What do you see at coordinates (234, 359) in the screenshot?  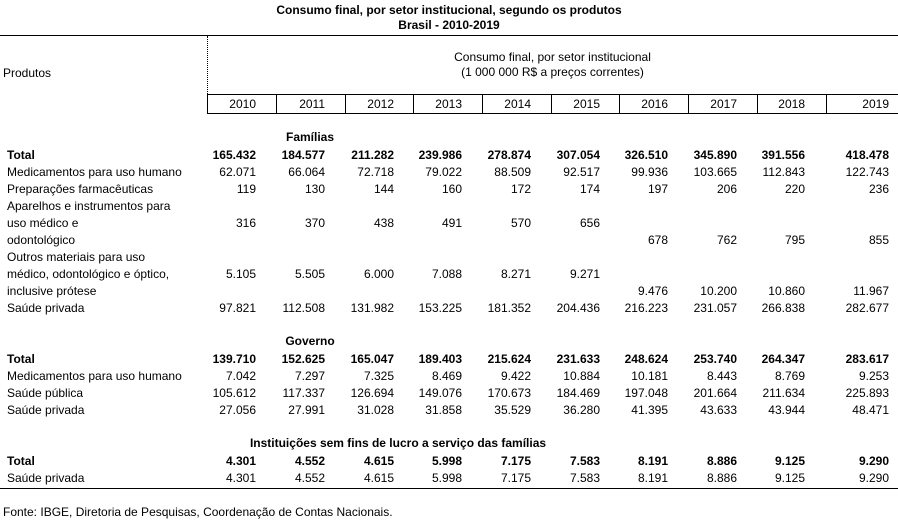 I see `table-cell: 139.710` at bounding box center [234, 359].